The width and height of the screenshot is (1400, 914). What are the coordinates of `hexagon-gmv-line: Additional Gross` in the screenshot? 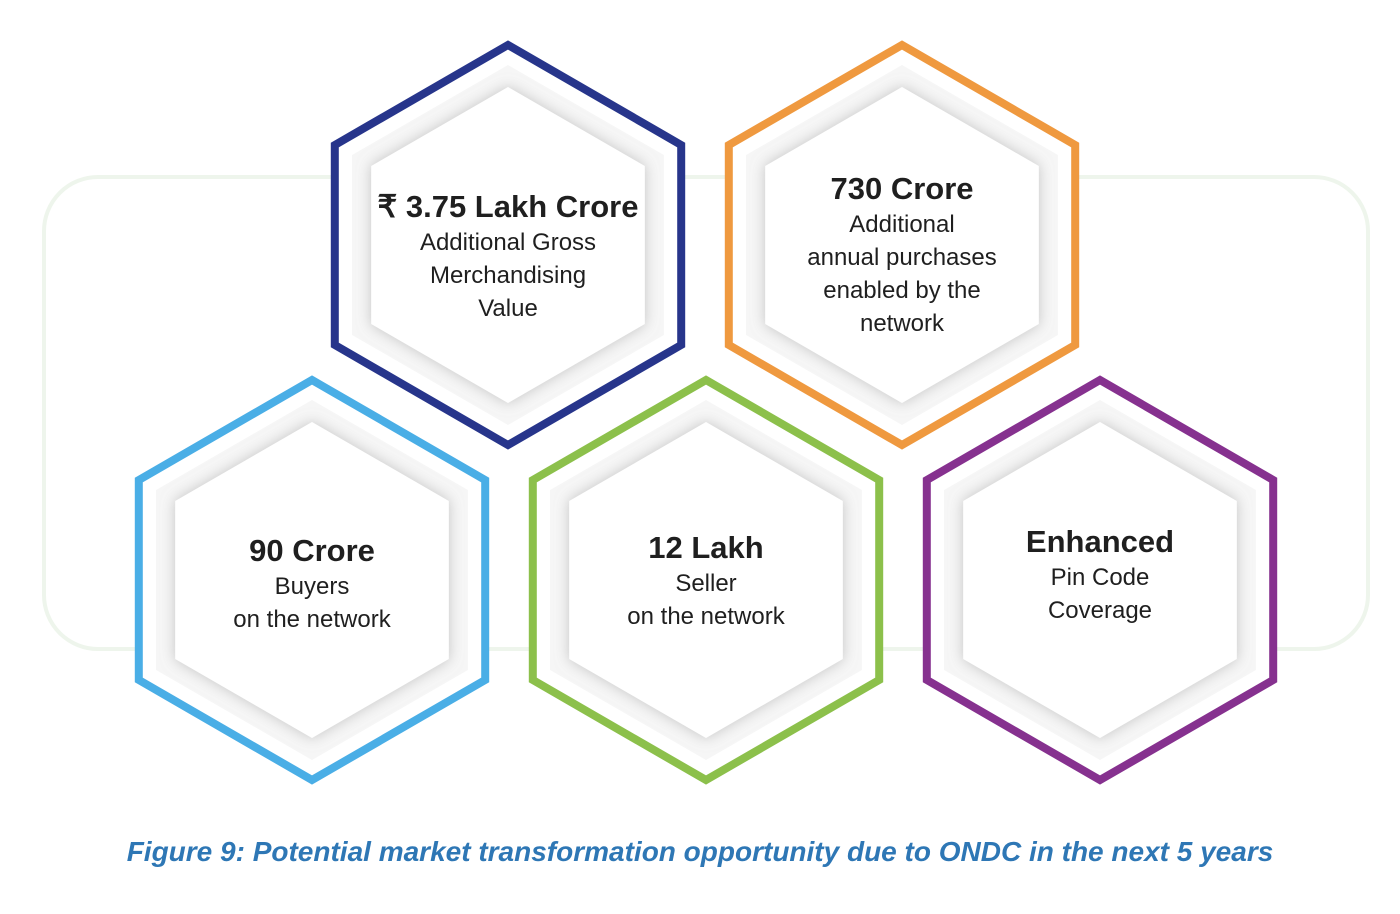 It's located at (508, 242).